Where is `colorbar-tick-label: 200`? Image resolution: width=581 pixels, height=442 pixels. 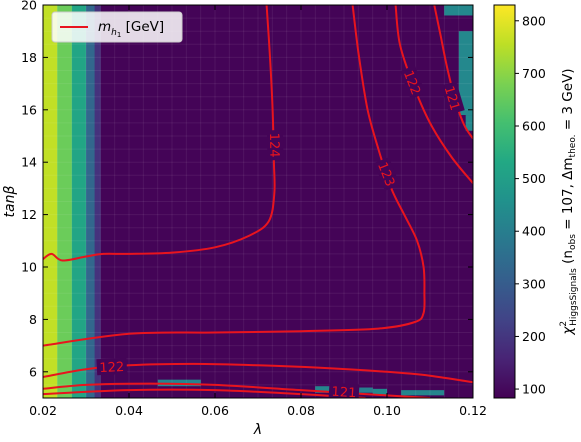 colorbar-tick-label: 200 is located at coordinates (534, 336).